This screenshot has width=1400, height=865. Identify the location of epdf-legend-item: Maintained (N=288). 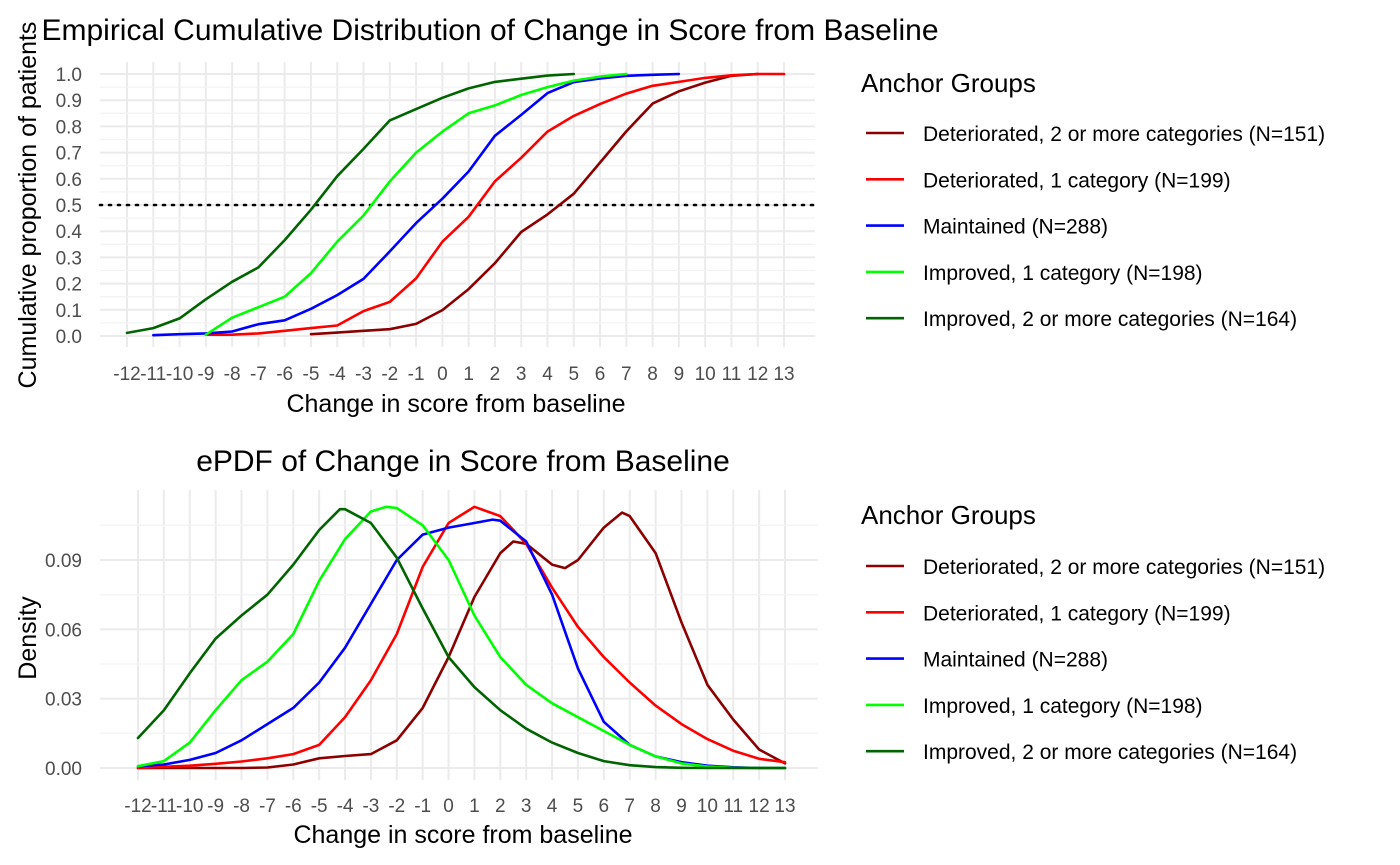
(987, 660).